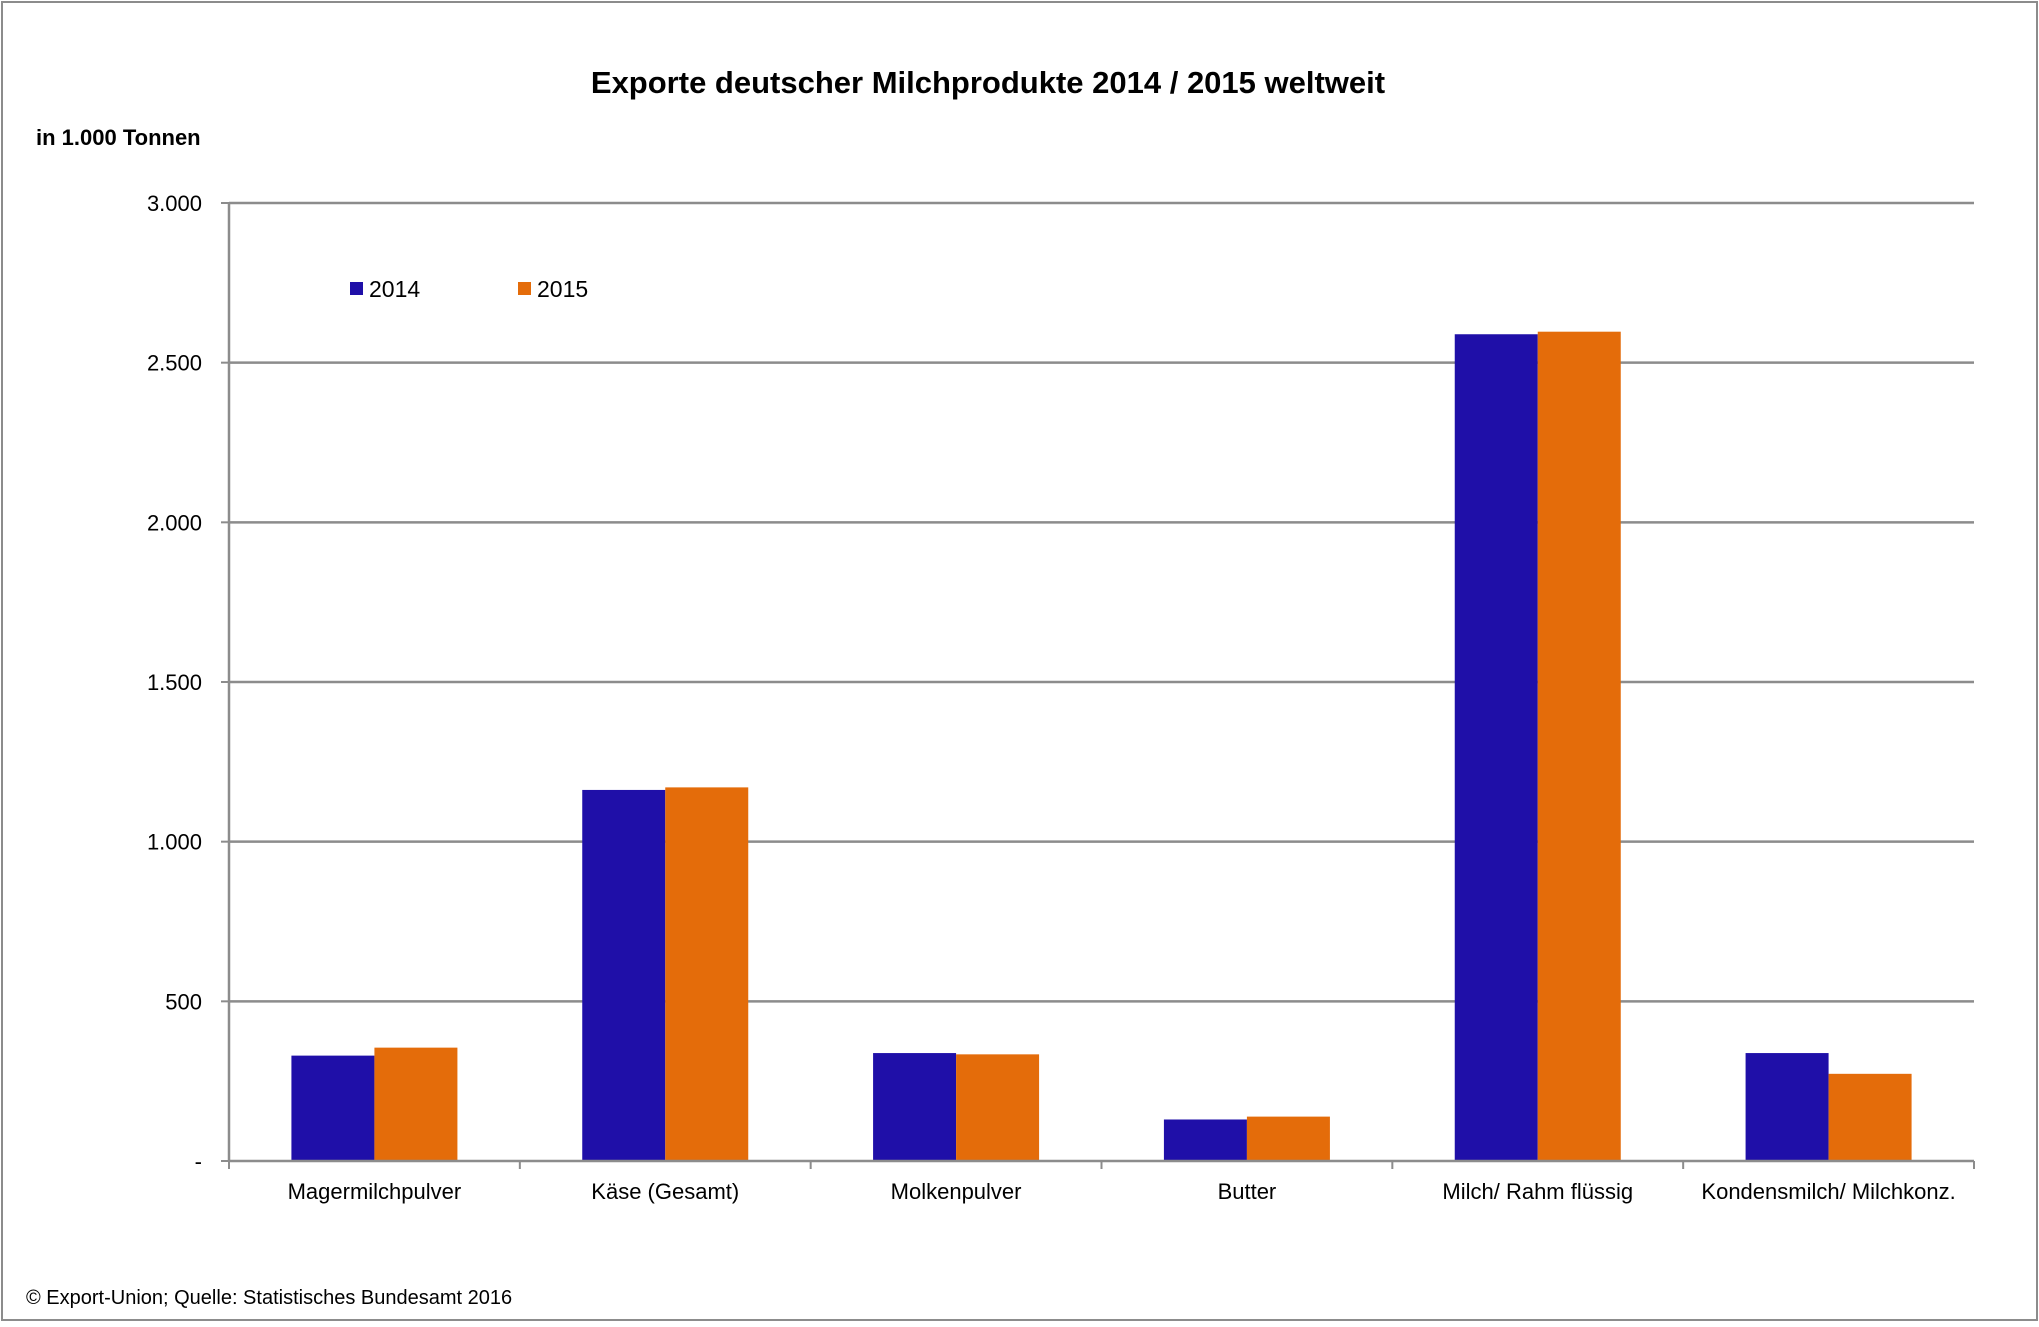 The image size is (2039, 1327). What do you see at coordinates (1537, 1191) in the screenshot?
I see `x-tick-label: Milch/ Rahm flüssig` at bounding box center [1537, 1191].